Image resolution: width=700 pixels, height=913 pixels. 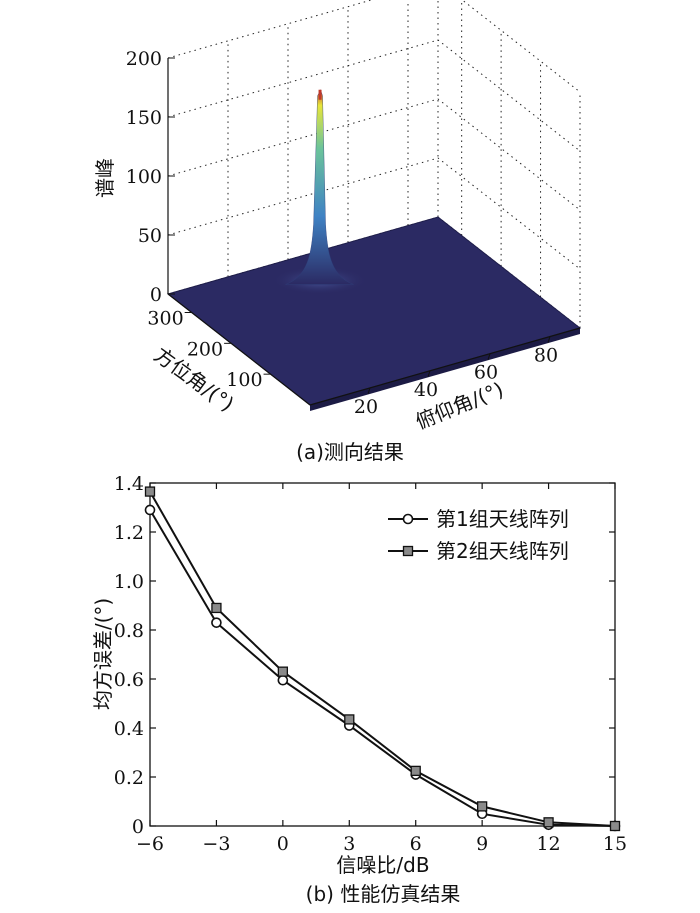 What do you see at coordinates (548, 844) in the screenshot?
I see `x-tick-label: 12` at bounding box center [548, 844].